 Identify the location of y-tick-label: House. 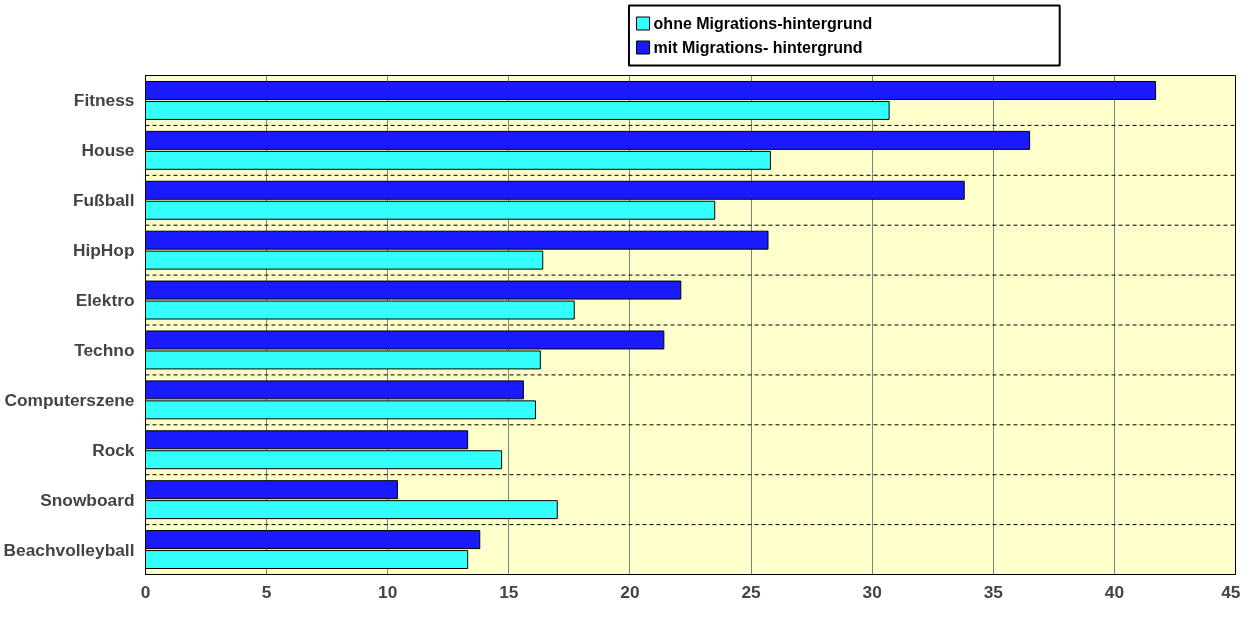
(108, 150).